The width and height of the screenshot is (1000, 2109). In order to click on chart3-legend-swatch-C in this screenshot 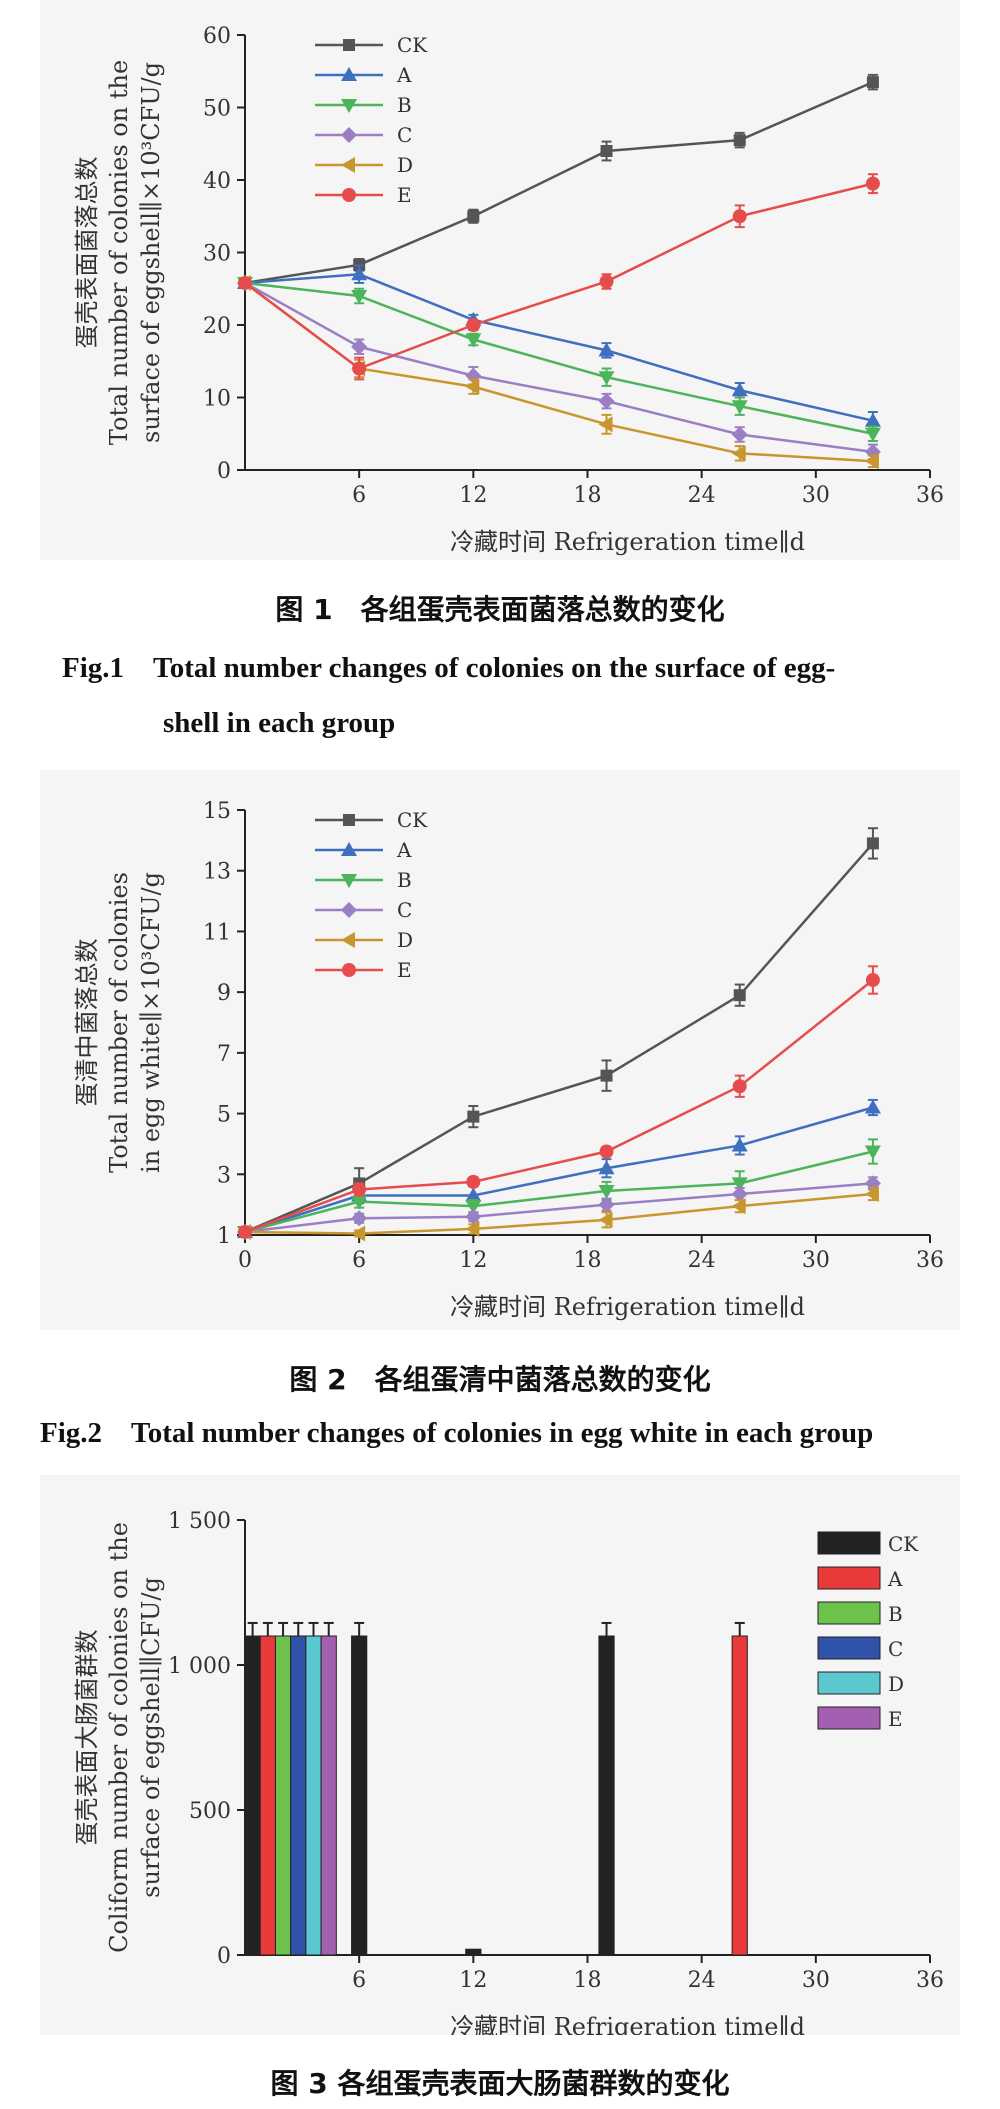, I will do `click(849, 1648)`.